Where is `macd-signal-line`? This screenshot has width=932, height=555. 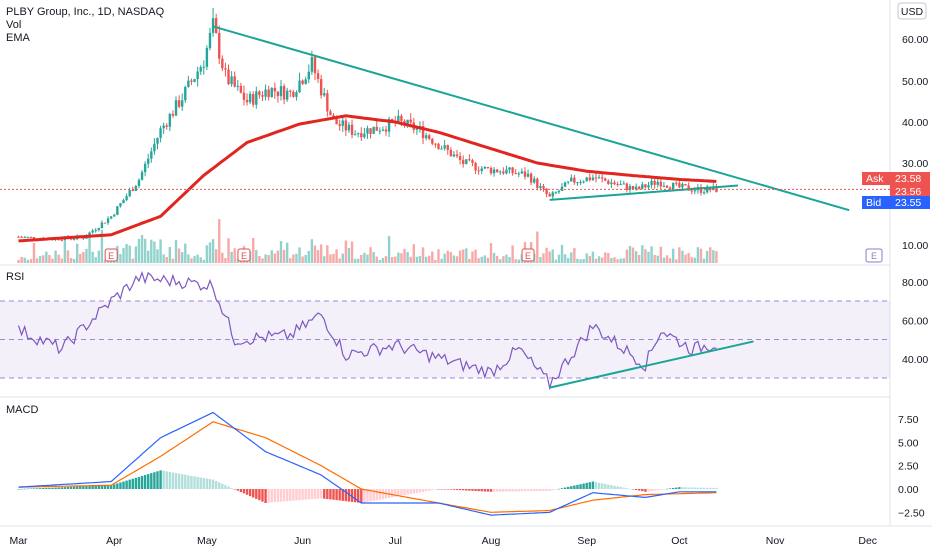 macd-signal-line is located at coordinates (367, 467).